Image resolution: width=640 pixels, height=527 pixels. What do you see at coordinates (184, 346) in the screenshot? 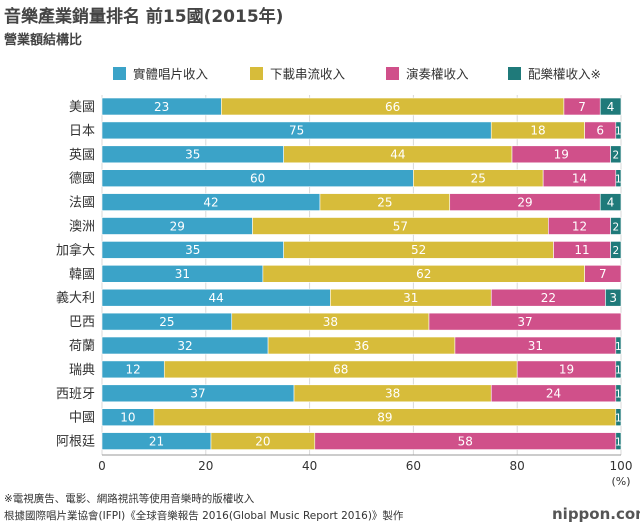
I see `data-label: 32` at bounding box center [184, 346].